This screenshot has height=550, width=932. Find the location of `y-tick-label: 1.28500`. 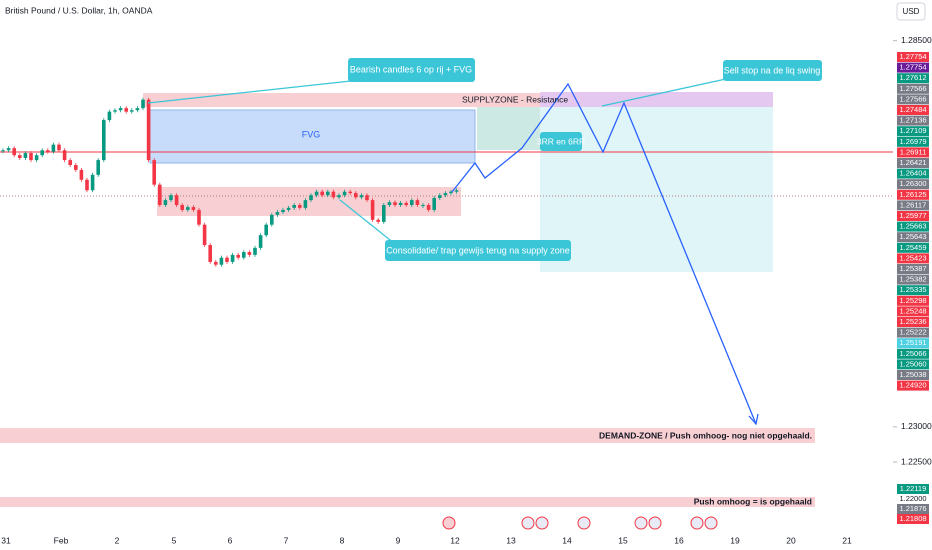

y-tick-label: 1.28500 is located at coordinates (916, 40).